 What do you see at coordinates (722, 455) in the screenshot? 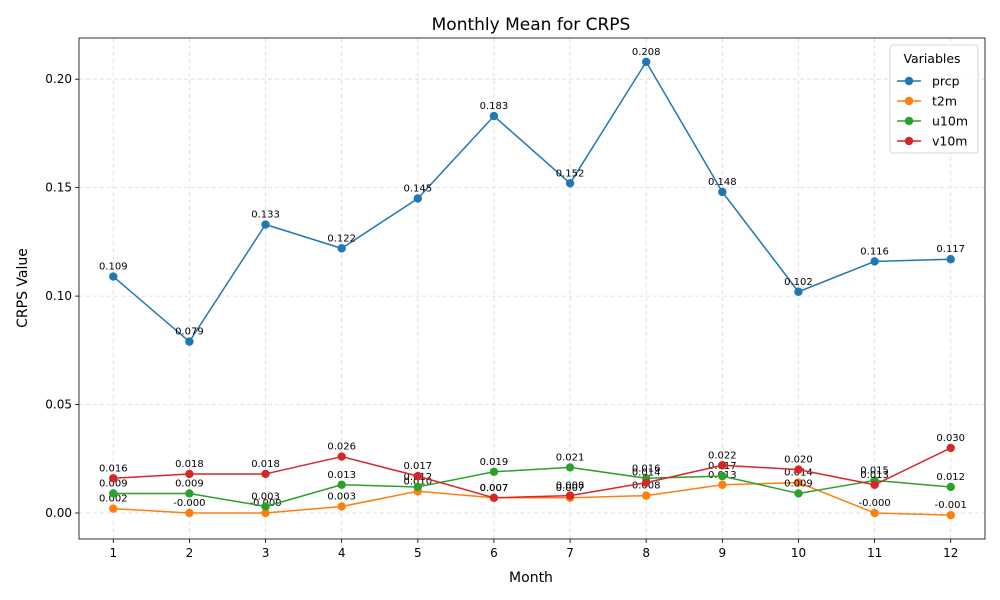
I see `data-label-v10m: 0.022` at bounding box center [722, 455].